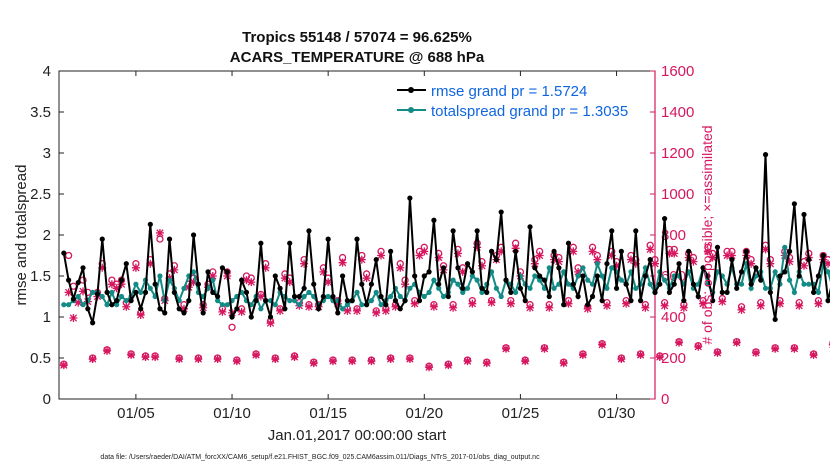  Describe the element at coordinates (677, 112) in the screenshot. I see `y-right-tick-label: 1400` at that location.